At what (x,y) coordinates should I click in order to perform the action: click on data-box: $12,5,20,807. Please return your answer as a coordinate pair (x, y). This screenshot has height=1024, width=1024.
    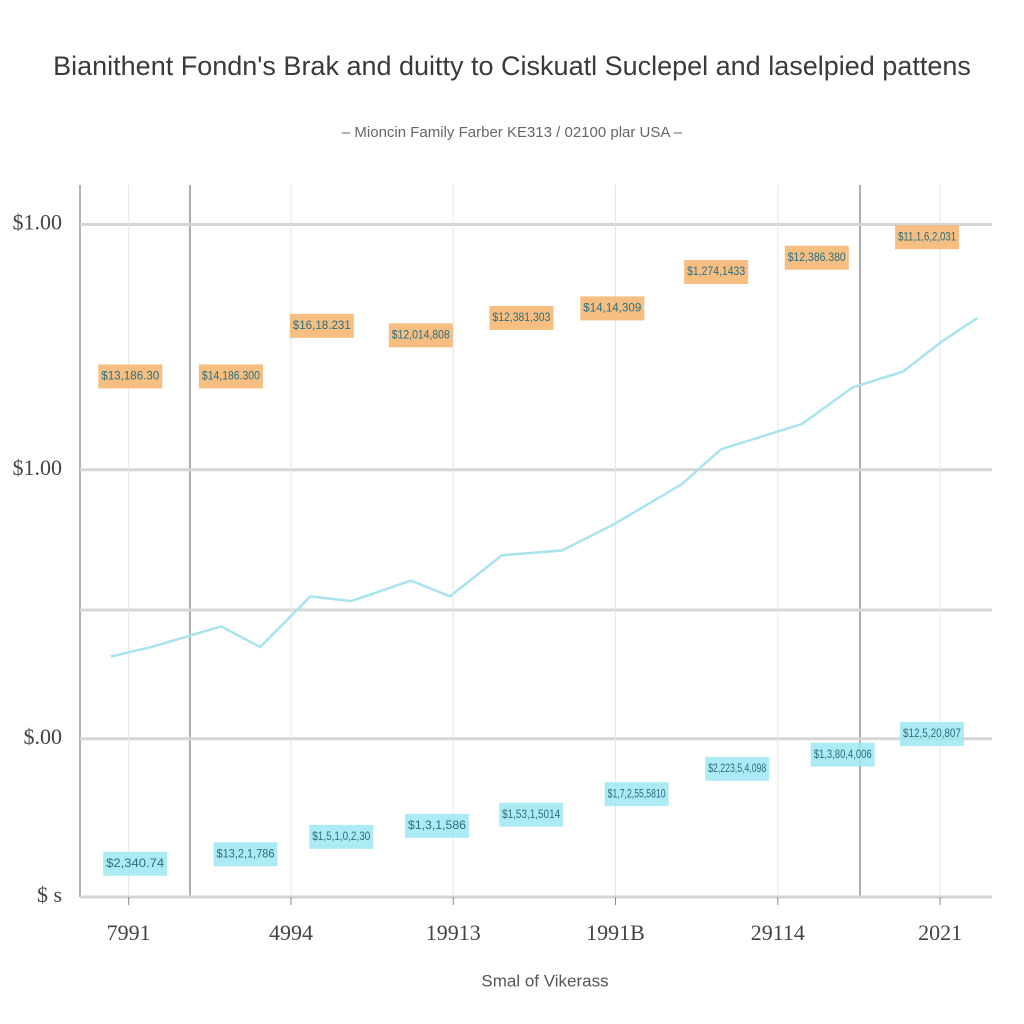
    Looking at the image, I should click on (931, 734).